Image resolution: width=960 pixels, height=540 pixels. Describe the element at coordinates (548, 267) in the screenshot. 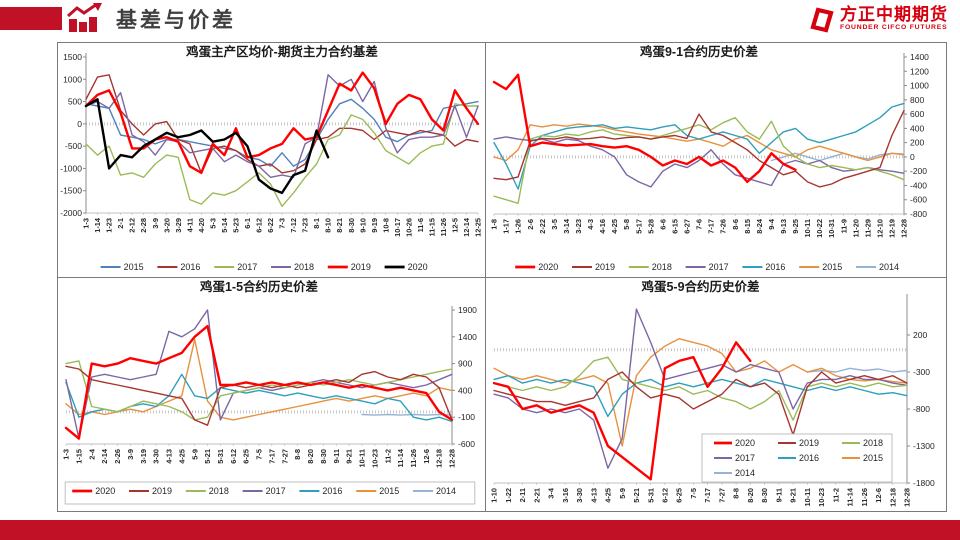

I see `svg-text: 2020` at that location.